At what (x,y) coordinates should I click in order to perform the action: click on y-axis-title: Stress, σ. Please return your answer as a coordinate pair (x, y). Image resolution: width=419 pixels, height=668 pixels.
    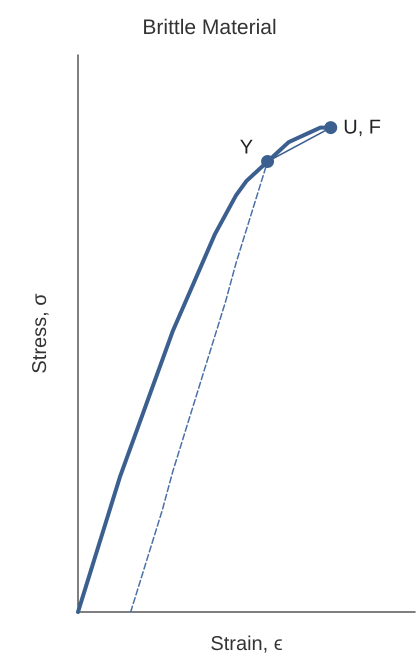
    Looking at the image, I should click on (40, 333).